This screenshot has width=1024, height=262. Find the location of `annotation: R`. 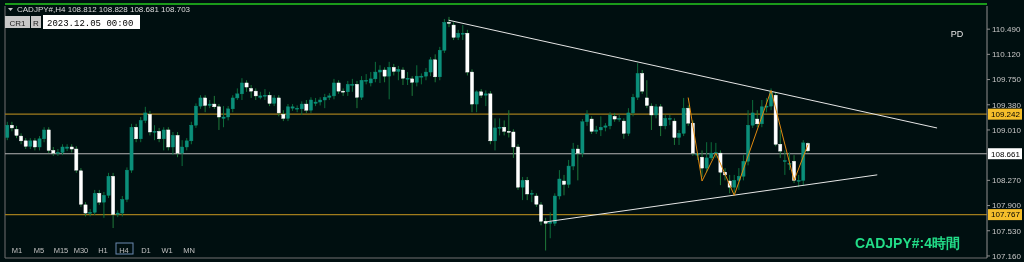

annotation: R is located at coordinates (36, 23).